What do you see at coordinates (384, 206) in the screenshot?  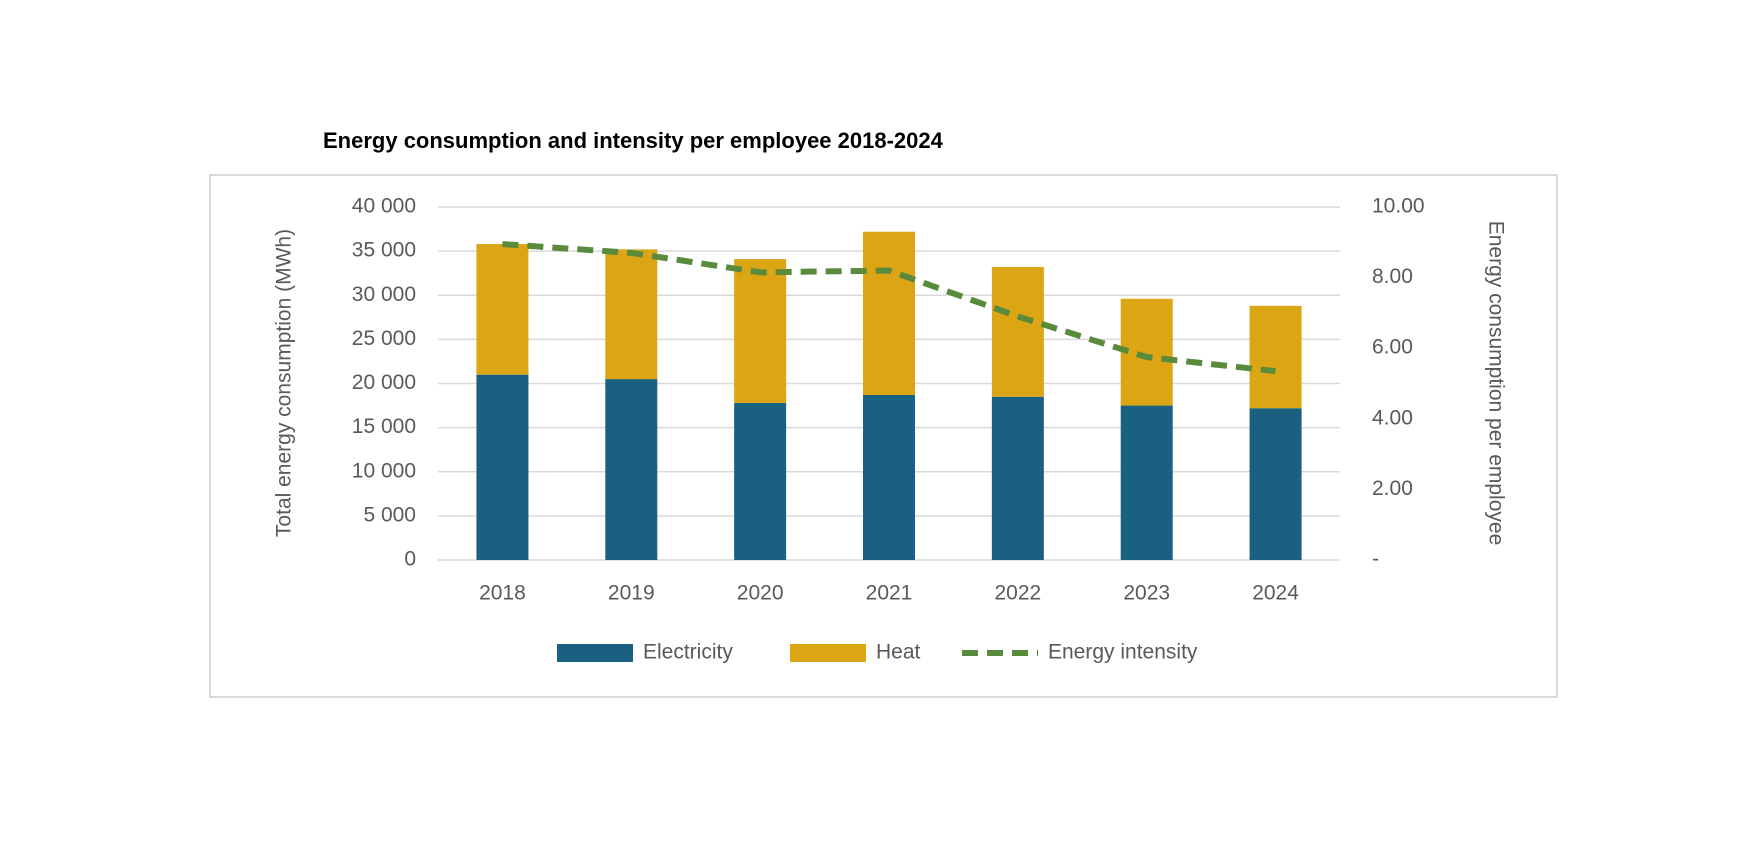 I see `y-tick-label: 40 000` at bounding box center [384, 206].